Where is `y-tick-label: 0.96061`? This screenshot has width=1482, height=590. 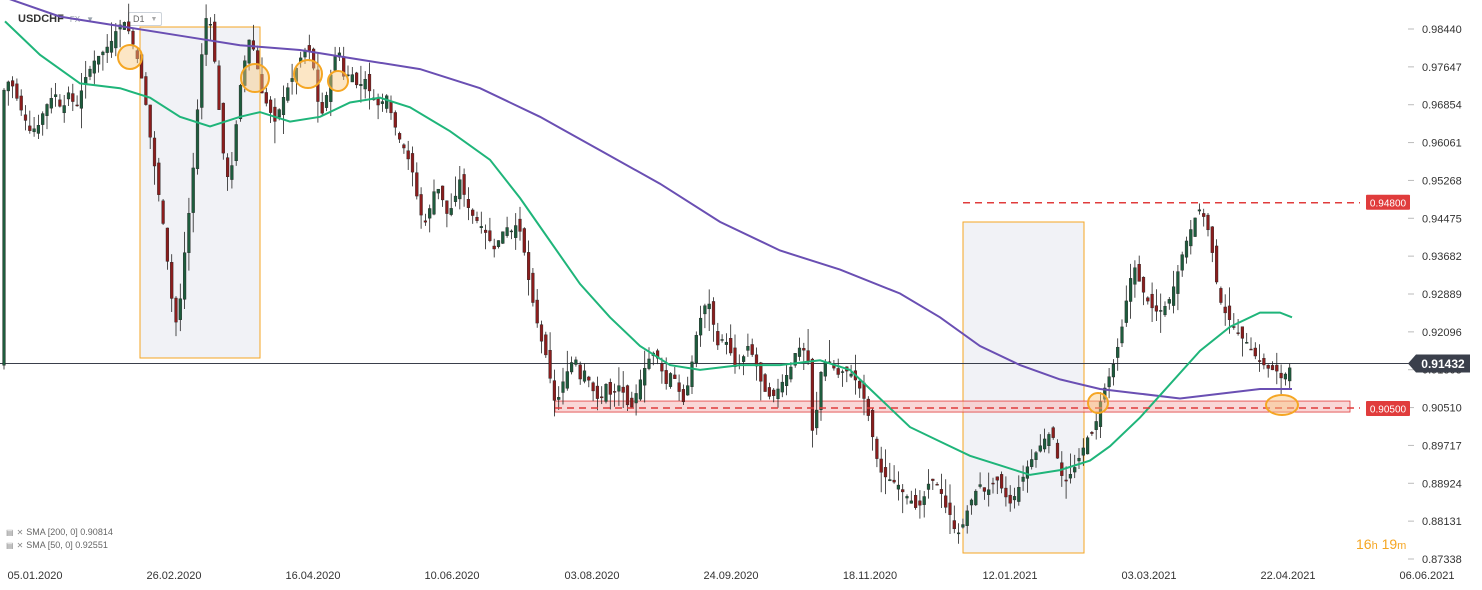
y-tick-label: 0.96061 is located at coordinates (1442, 144).